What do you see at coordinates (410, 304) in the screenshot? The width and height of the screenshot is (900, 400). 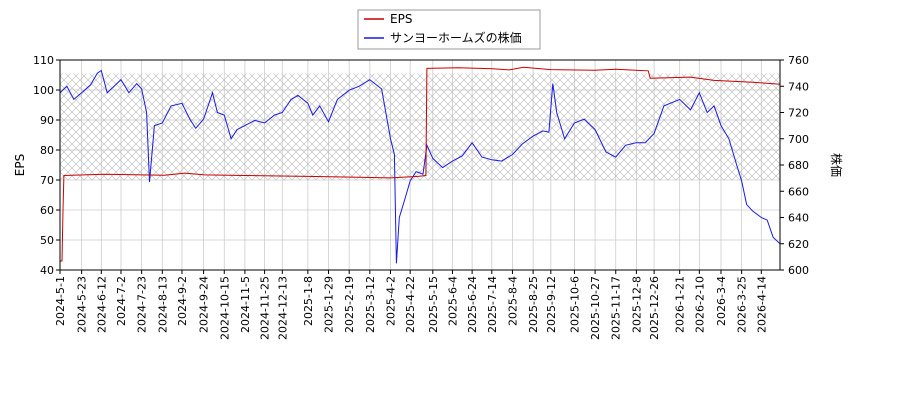 I see `x-tick-label: 2025-4-22` at bounding box center [410, 304].